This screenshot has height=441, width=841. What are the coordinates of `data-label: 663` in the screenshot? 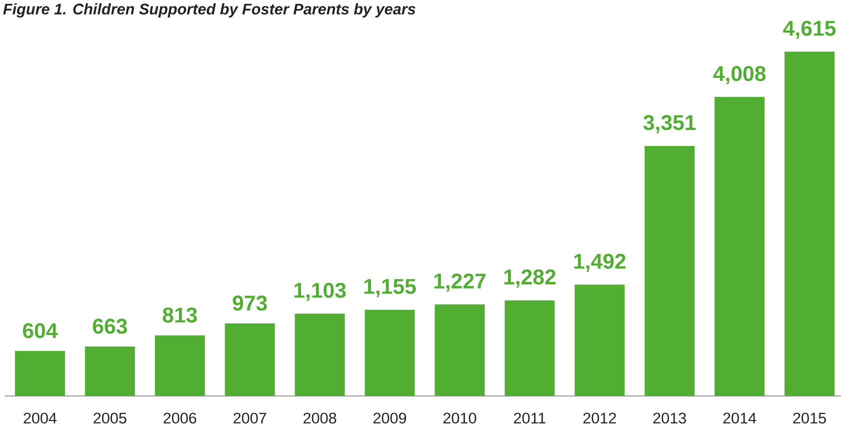 It's located at (109, 326).